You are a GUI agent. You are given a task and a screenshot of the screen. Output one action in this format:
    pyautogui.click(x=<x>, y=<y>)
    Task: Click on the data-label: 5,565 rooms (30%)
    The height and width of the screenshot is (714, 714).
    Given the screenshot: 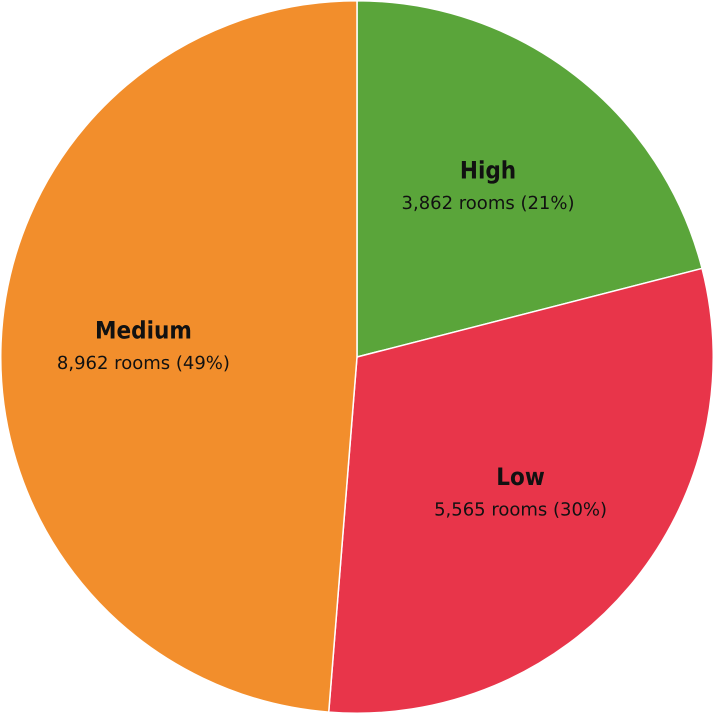 What is the action you would take?
    pyautogui.click(x=521, y=509)
    